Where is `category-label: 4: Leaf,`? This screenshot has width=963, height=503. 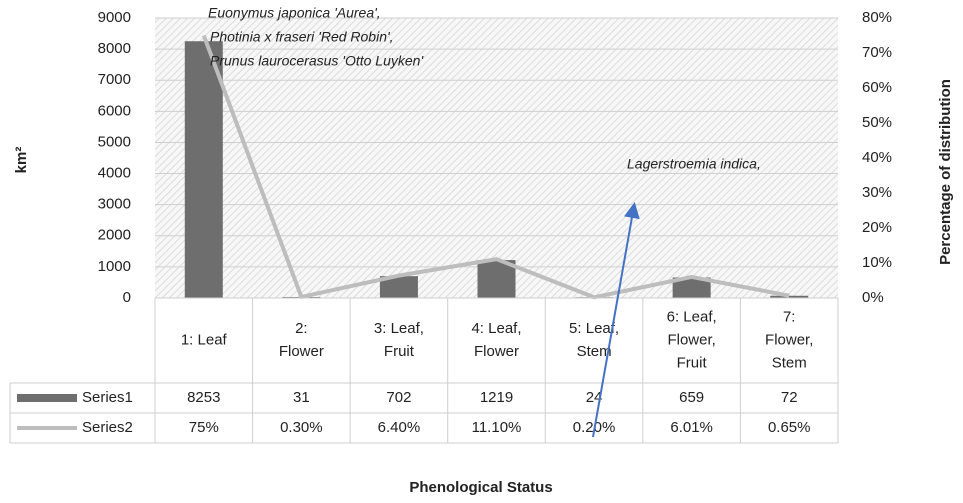 category-label: 4: Leaf, is located at coordinates (496, 328).